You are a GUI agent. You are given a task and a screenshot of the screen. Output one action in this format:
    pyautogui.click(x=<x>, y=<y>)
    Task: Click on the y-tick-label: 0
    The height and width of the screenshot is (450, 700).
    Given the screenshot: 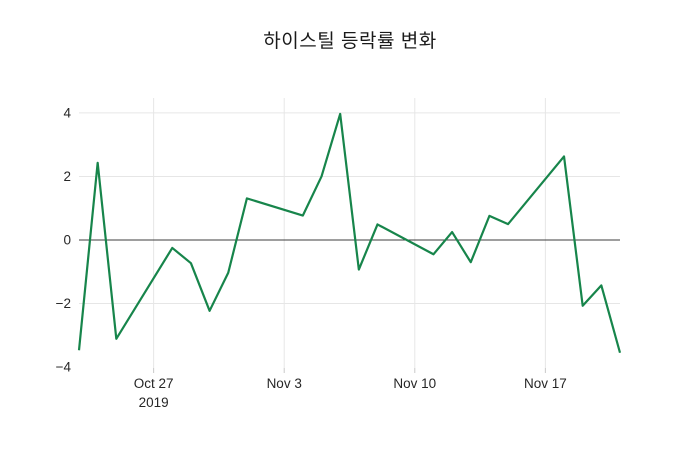 What is the action you would take?
    pyautogui.click(x=67, y=239)
    